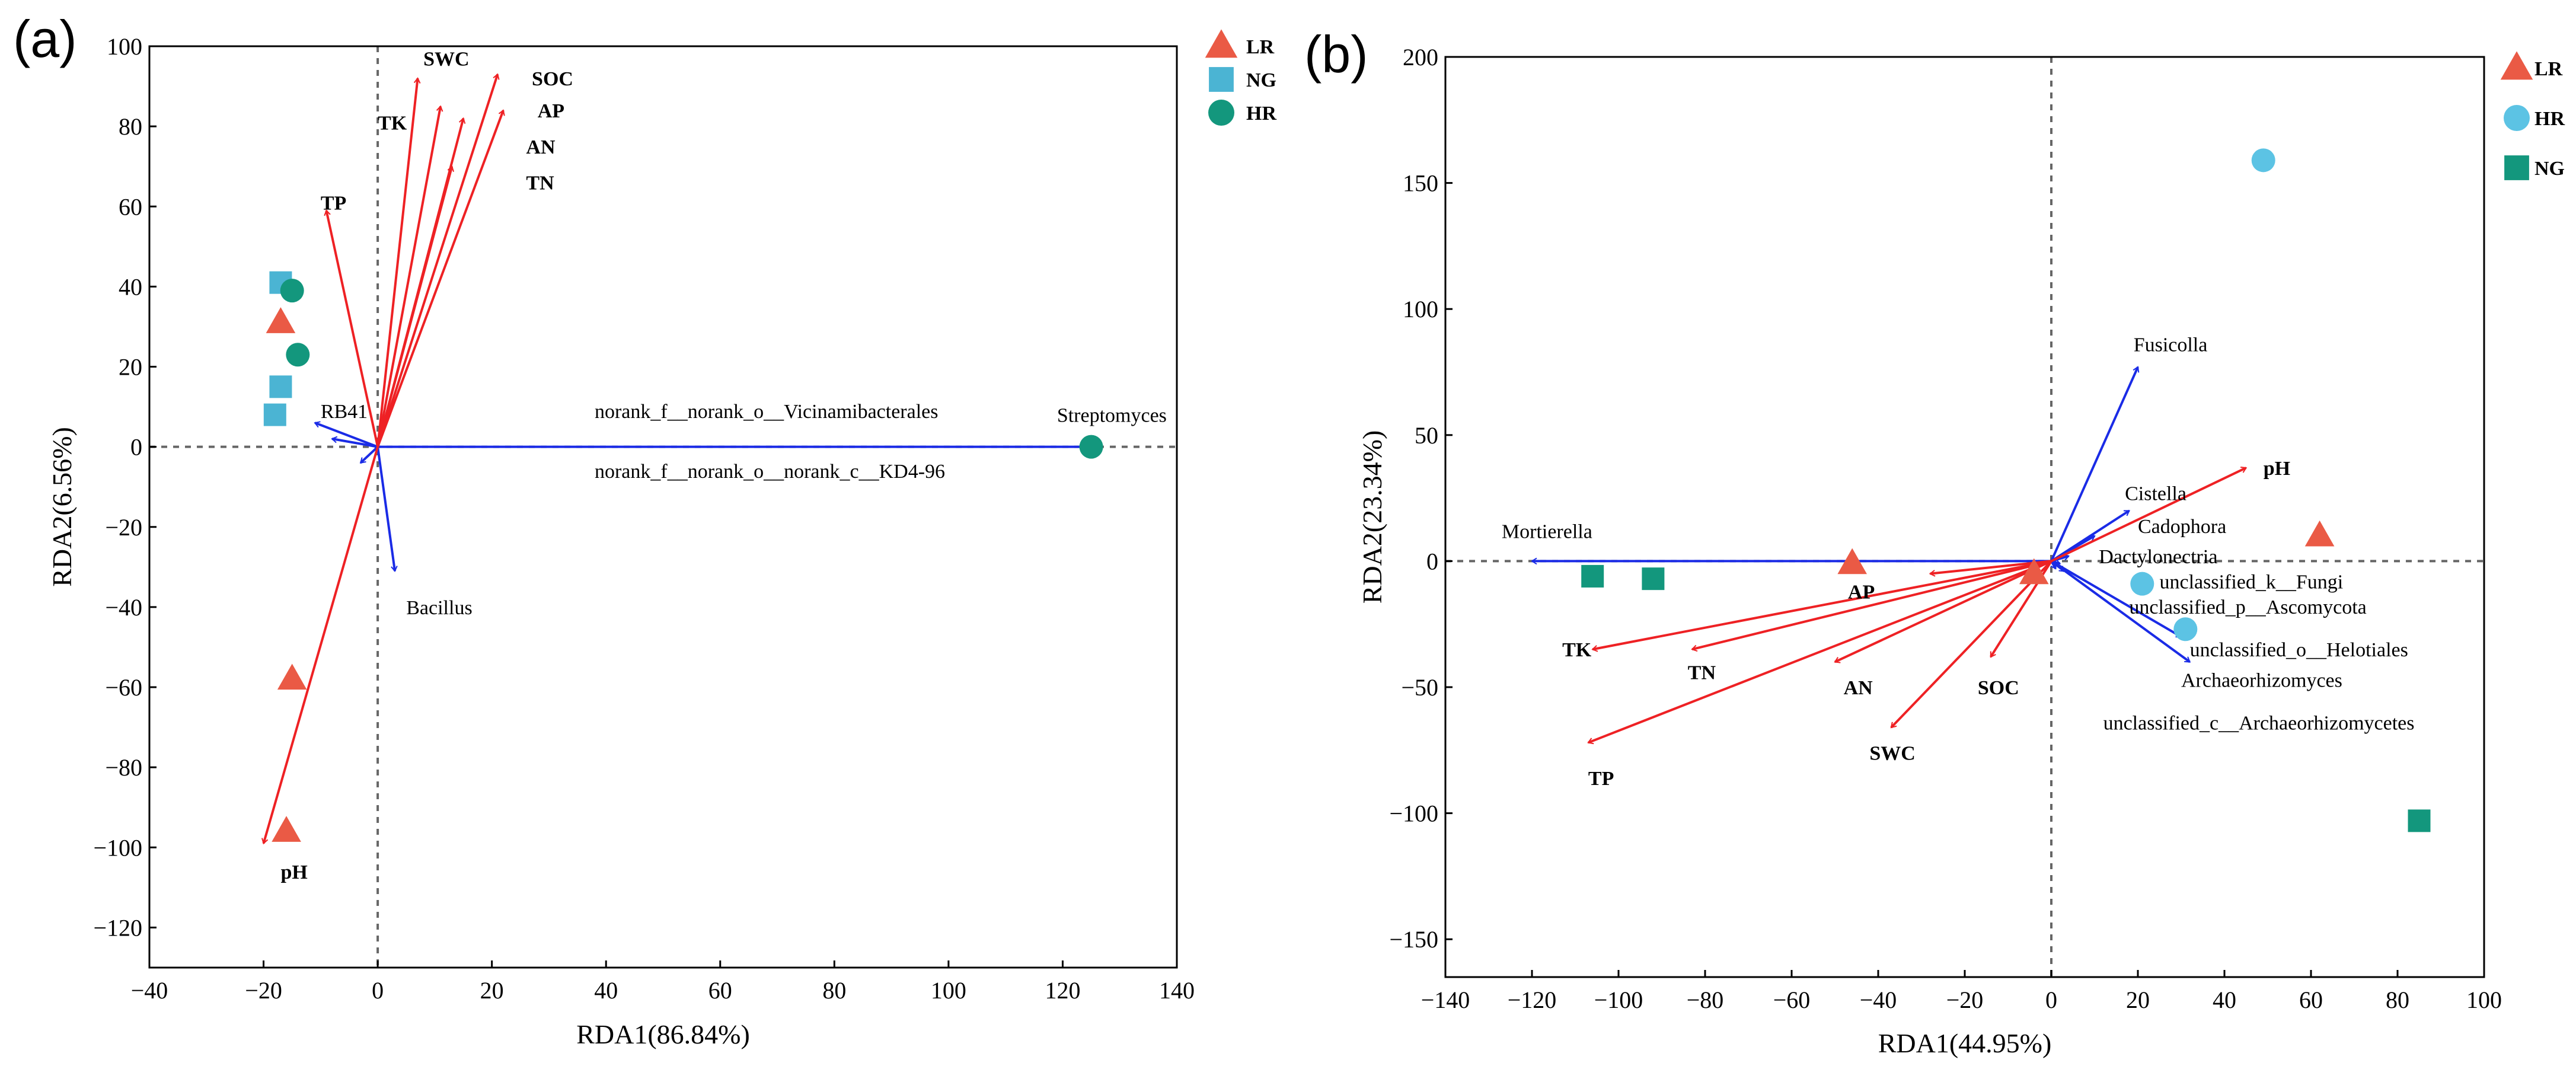 The image size is (2576, 1066). What do you see at coordinates (1792, 1000) in the screenshot?
I see `panel-b-x-tick-label: −60` at bounding box center [1792, 1000].